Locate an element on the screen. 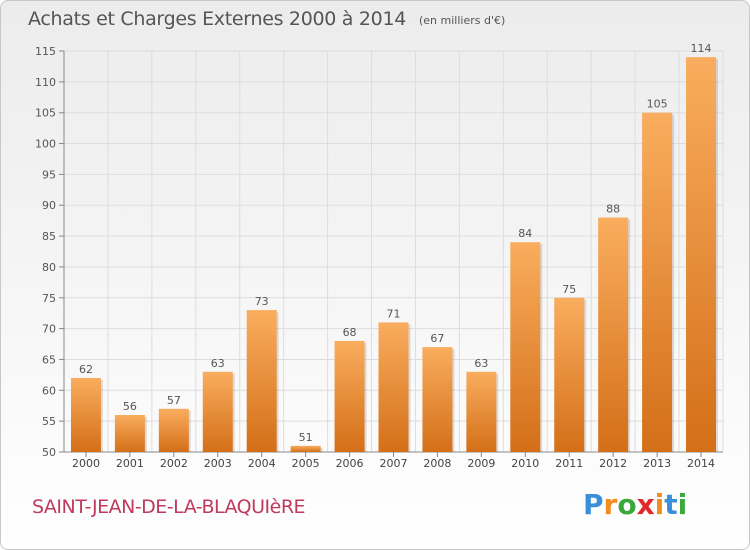 Image resolution: width=750 pixels, height=550 pixels. bar-value-label: 84 is located at coordinates (525, 233).